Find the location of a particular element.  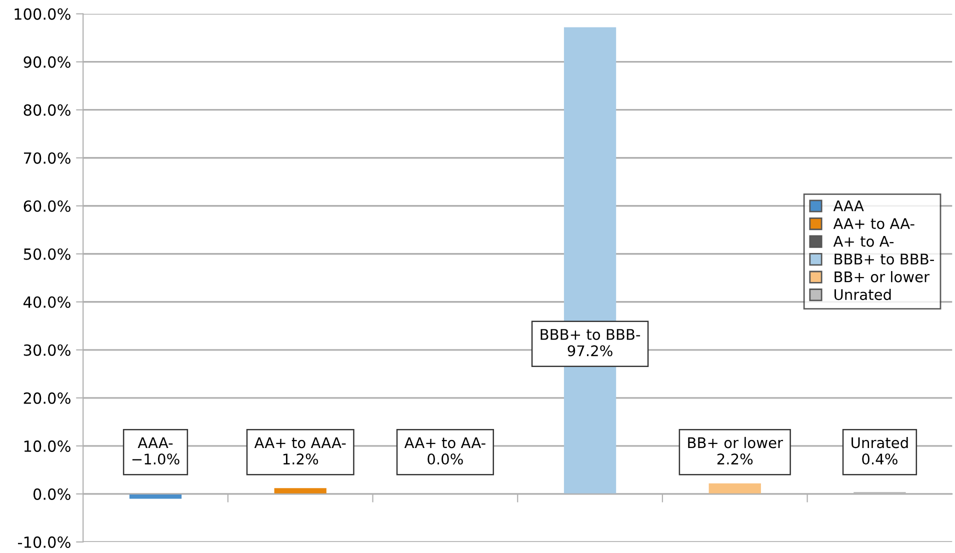

data-label: BB+ or lower 2.2% is located at coordinates (736, 450).